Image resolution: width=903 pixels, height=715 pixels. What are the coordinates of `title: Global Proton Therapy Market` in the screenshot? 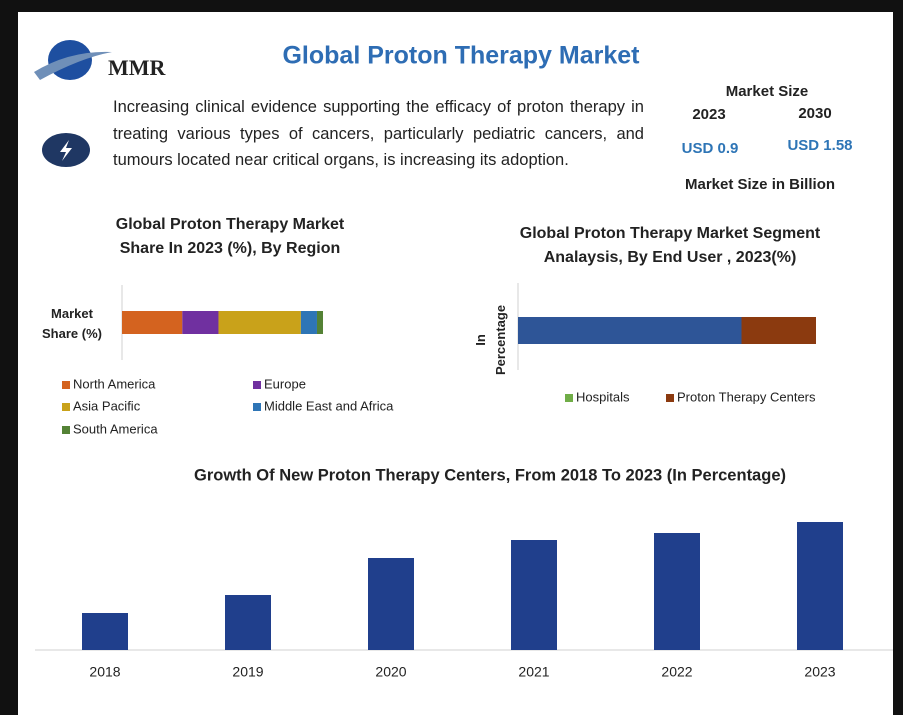 It's located at (461, 56).